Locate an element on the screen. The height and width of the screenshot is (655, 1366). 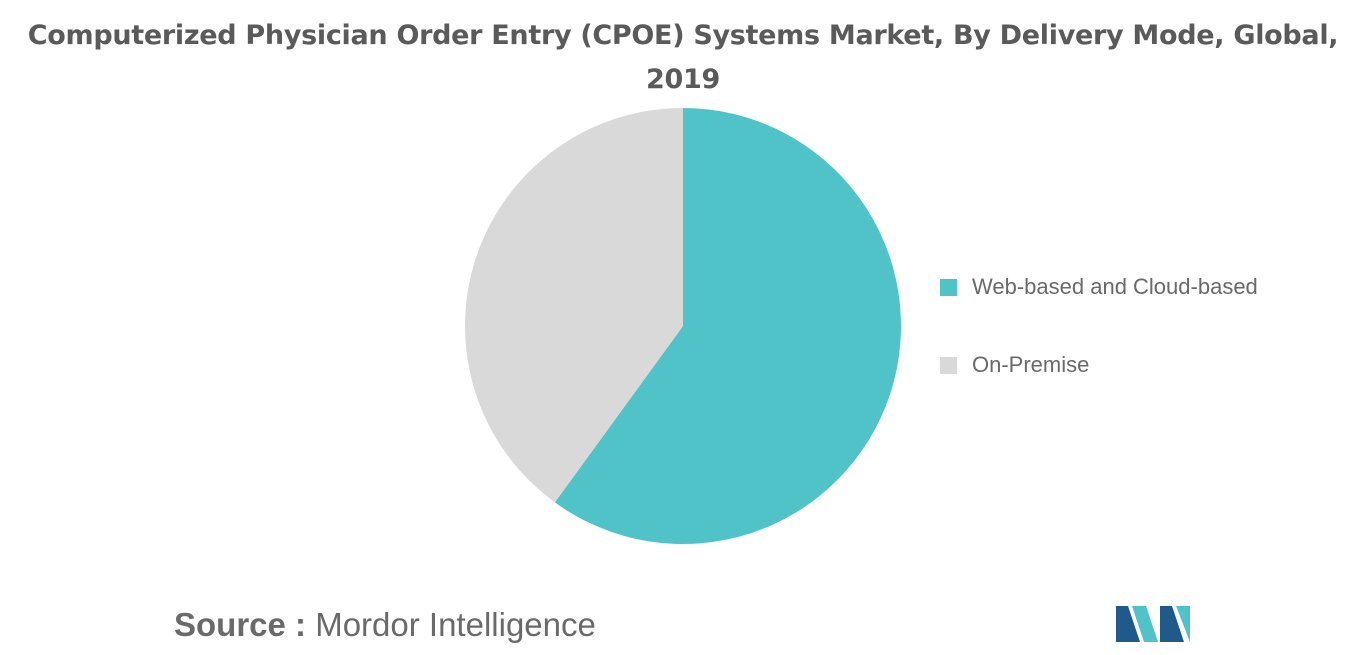
legend-item-web-based: Web-based and Cloud-based is located at coordinates (1099, 287).